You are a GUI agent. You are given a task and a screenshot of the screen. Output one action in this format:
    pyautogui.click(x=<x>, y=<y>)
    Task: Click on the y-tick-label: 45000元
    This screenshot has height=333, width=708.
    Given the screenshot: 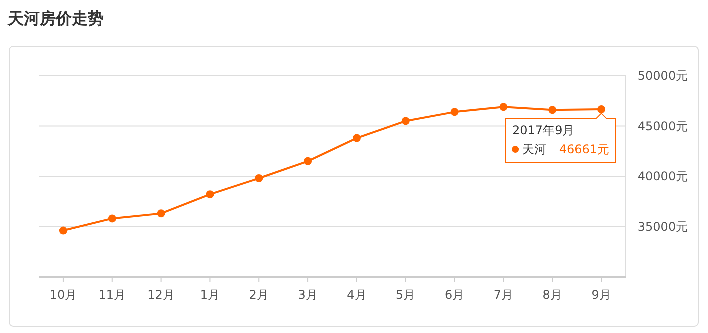 What is the action you would take?
    pyautogui.click(x=663, y=126)
    